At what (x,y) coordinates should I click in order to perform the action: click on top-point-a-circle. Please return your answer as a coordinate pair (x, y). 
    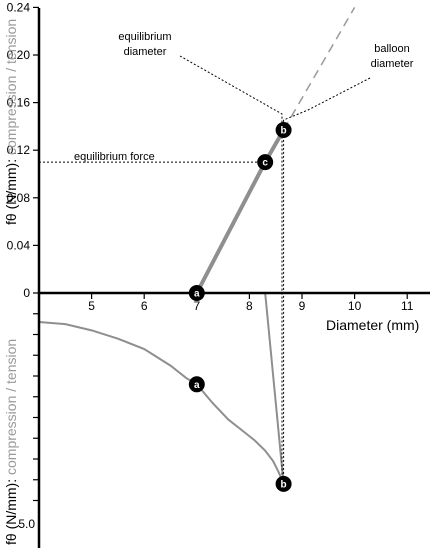
    Looking at the image, I should click on (196, 293).